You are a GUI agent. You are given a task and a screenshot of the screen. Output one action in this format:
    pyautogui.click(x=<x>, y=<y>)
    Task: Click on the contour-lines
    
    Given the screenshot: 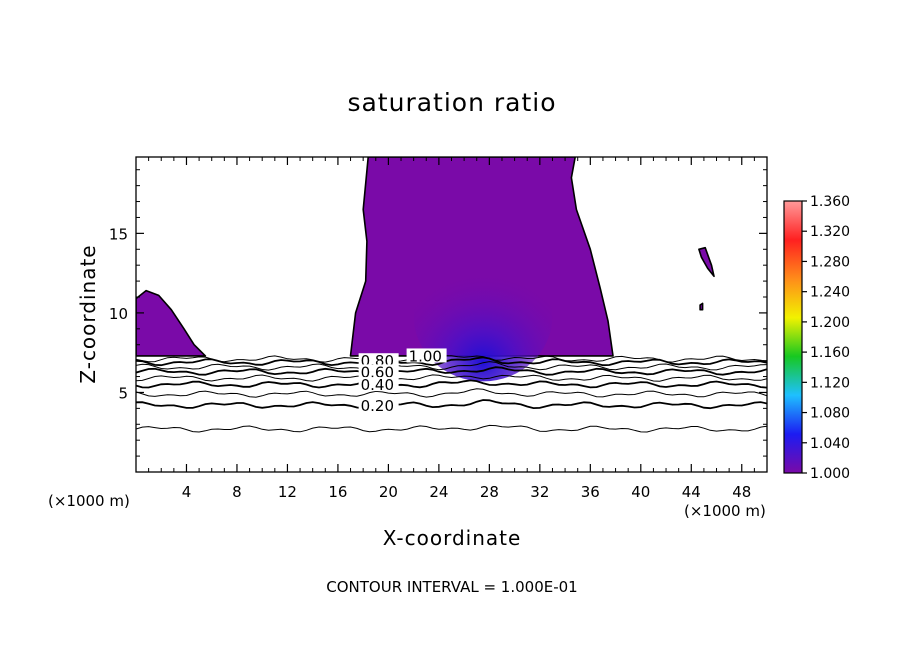 What is the action you would take?
    pyautogui.click(x=451, y=394)
    